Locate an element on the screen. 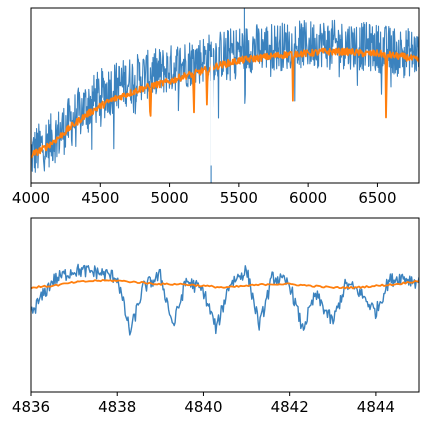 The height and width of the screenshot is (432, 428). x-tick-label: 6500 is located at coordinates (377, 198).